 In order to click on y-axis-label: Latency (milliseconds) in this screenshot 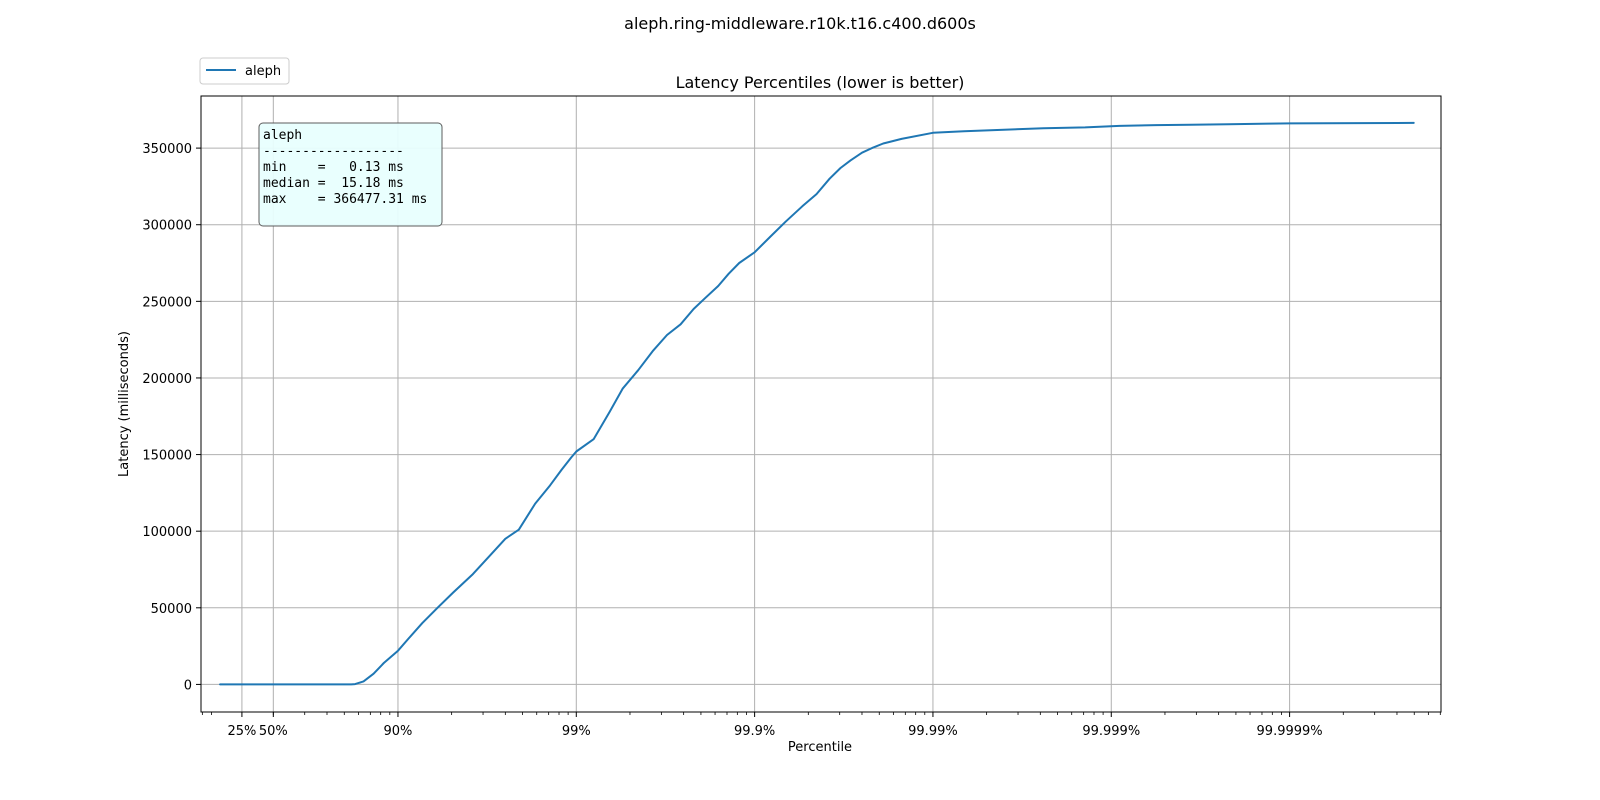, I will do `click(124, 404)`.